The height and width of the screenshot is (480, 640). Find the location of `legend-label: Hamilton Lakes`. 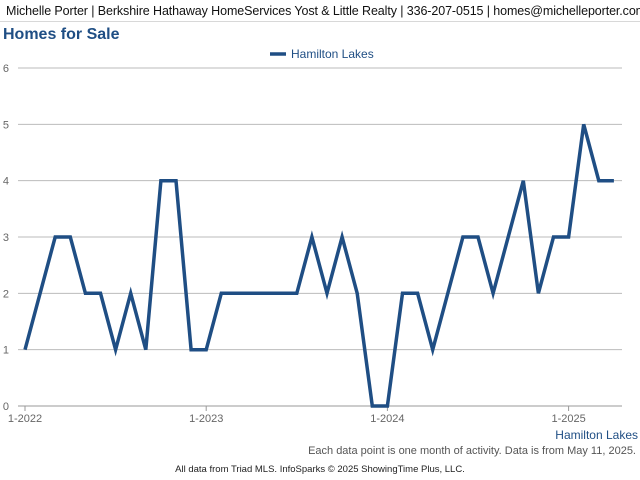

legend-label: Hamilton Lakes is located at coordinates (332, 54).